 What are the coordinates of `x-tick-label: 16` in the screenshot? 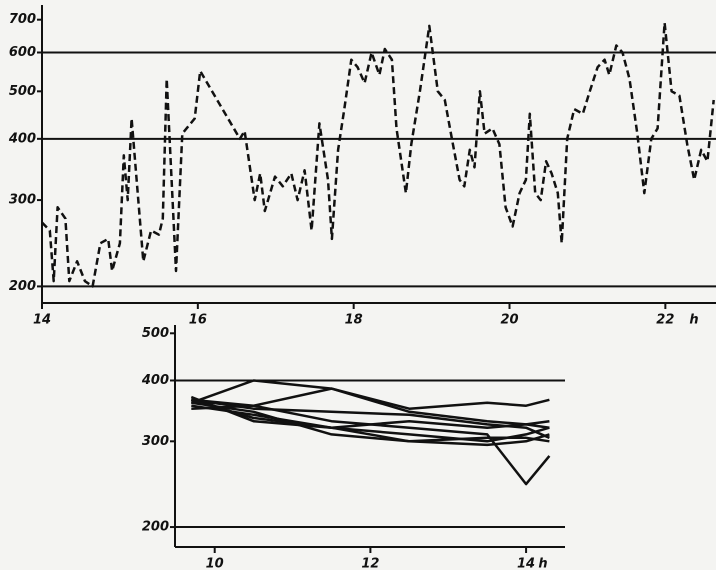 It's located at (198, 320).